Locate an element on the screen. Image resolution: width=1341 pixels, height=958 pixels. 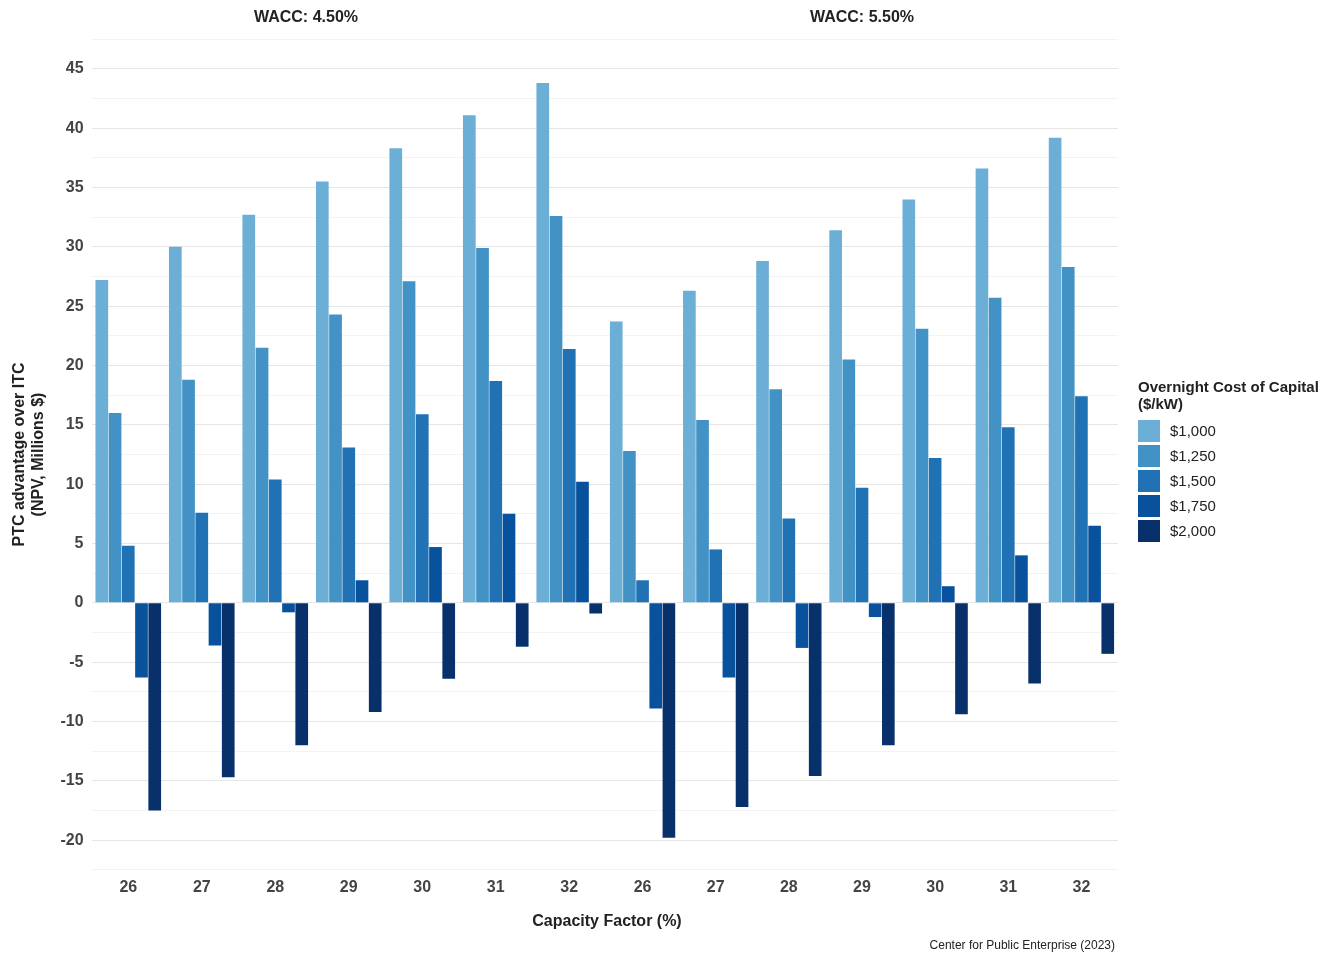
y-tick-label: 30 is located at coordinates (74, 246).